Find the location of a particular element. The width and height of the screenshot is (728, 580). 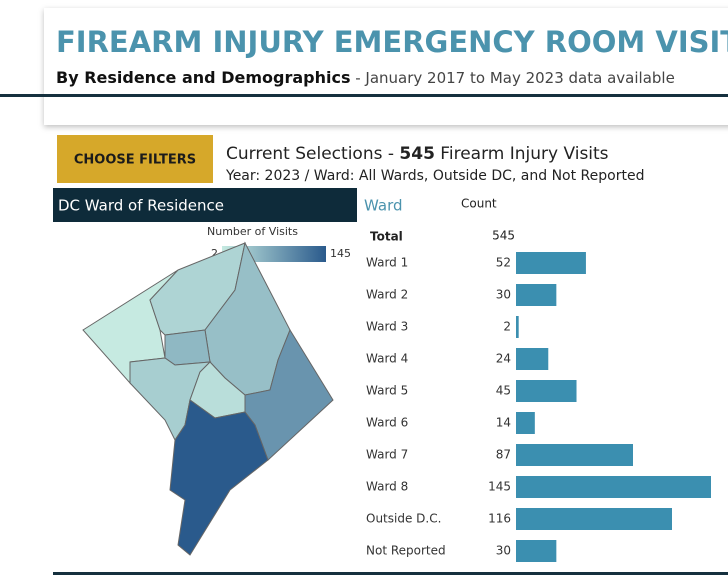

subtitle-bold: By Residence and Demographics is located at coordinates (203, 77).